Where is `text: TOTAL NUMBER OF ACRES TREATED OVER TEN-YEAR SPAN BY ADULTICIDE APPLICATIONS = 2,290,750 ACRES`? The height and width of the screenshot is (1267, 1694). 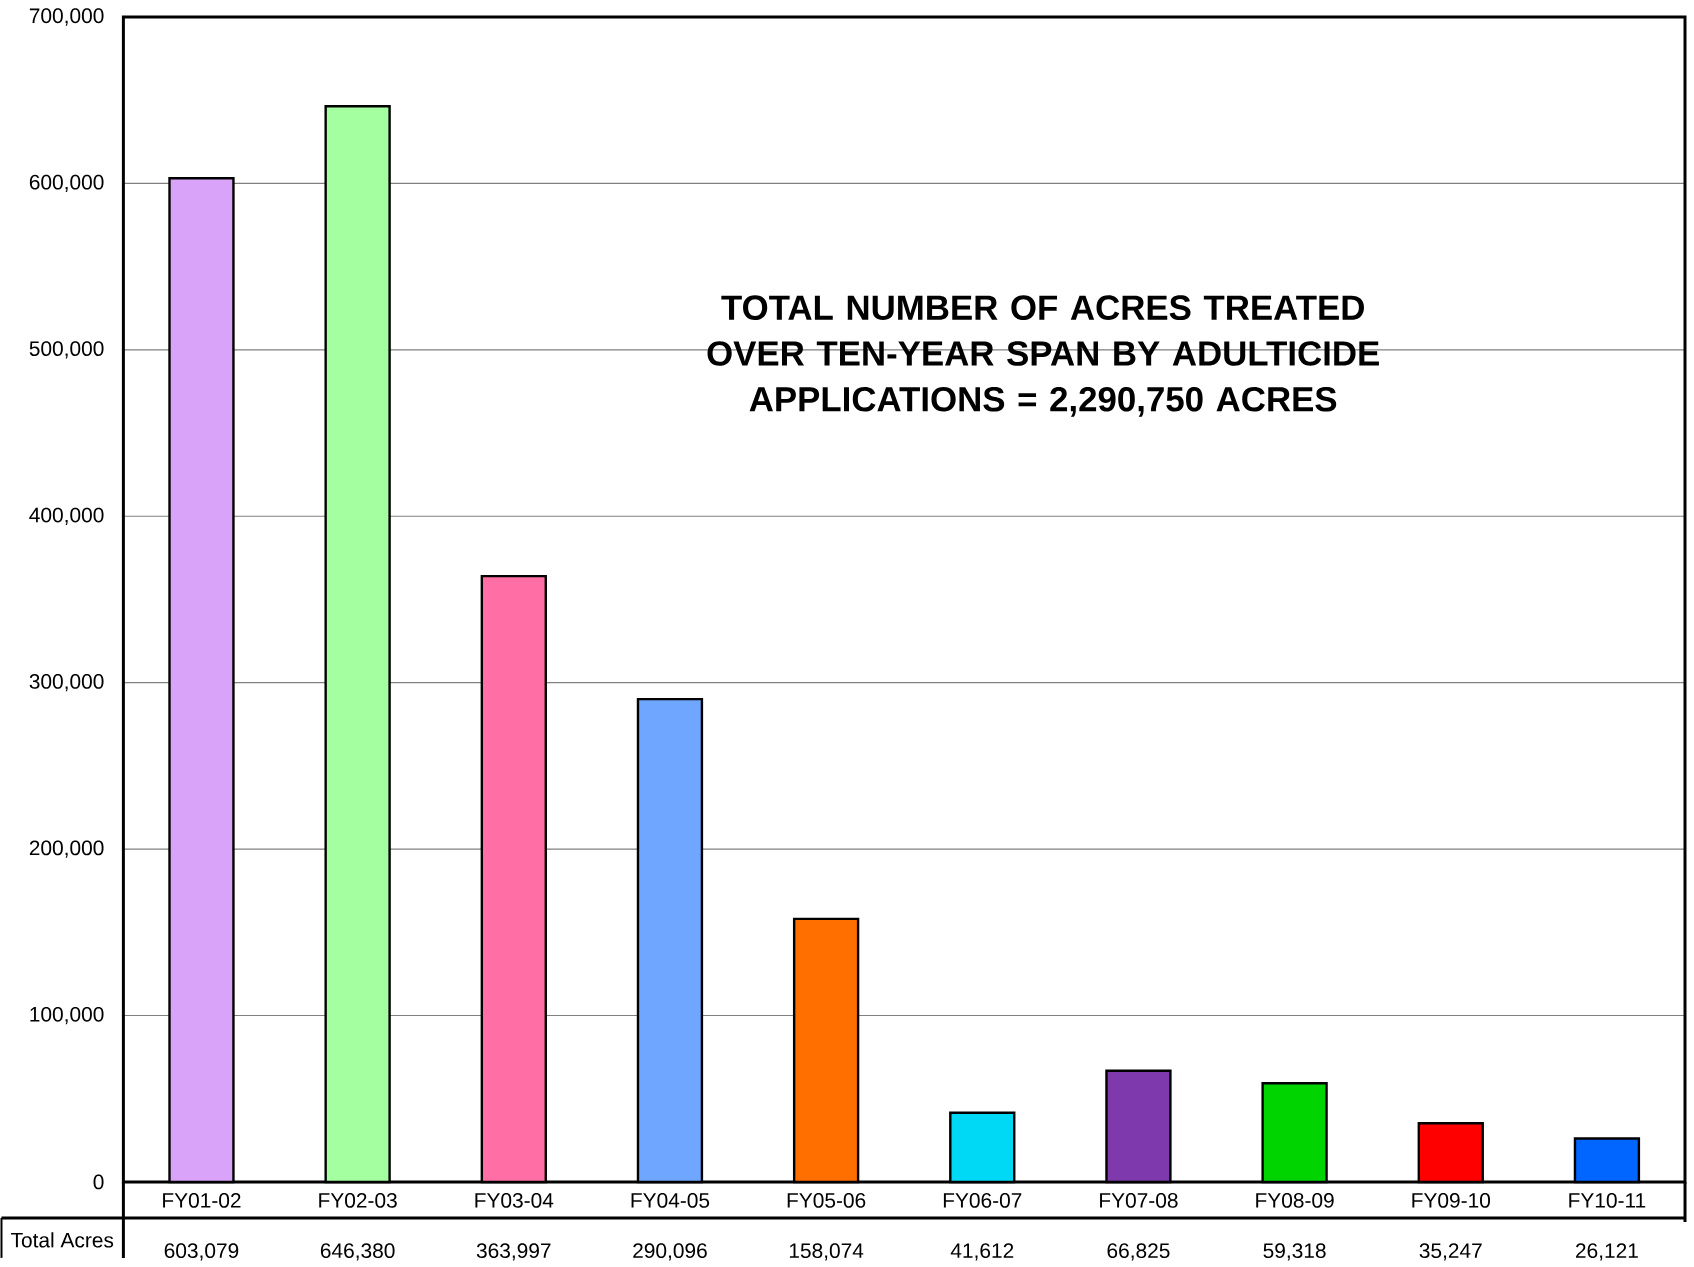
text: TOTAL NUMBER OF ACRES TREATED OVER TEN-YEAR SPAN BY ADULTICIDE APPLICATIONS = 2,290,750 ACRES is located at coordinates (1043, 356).